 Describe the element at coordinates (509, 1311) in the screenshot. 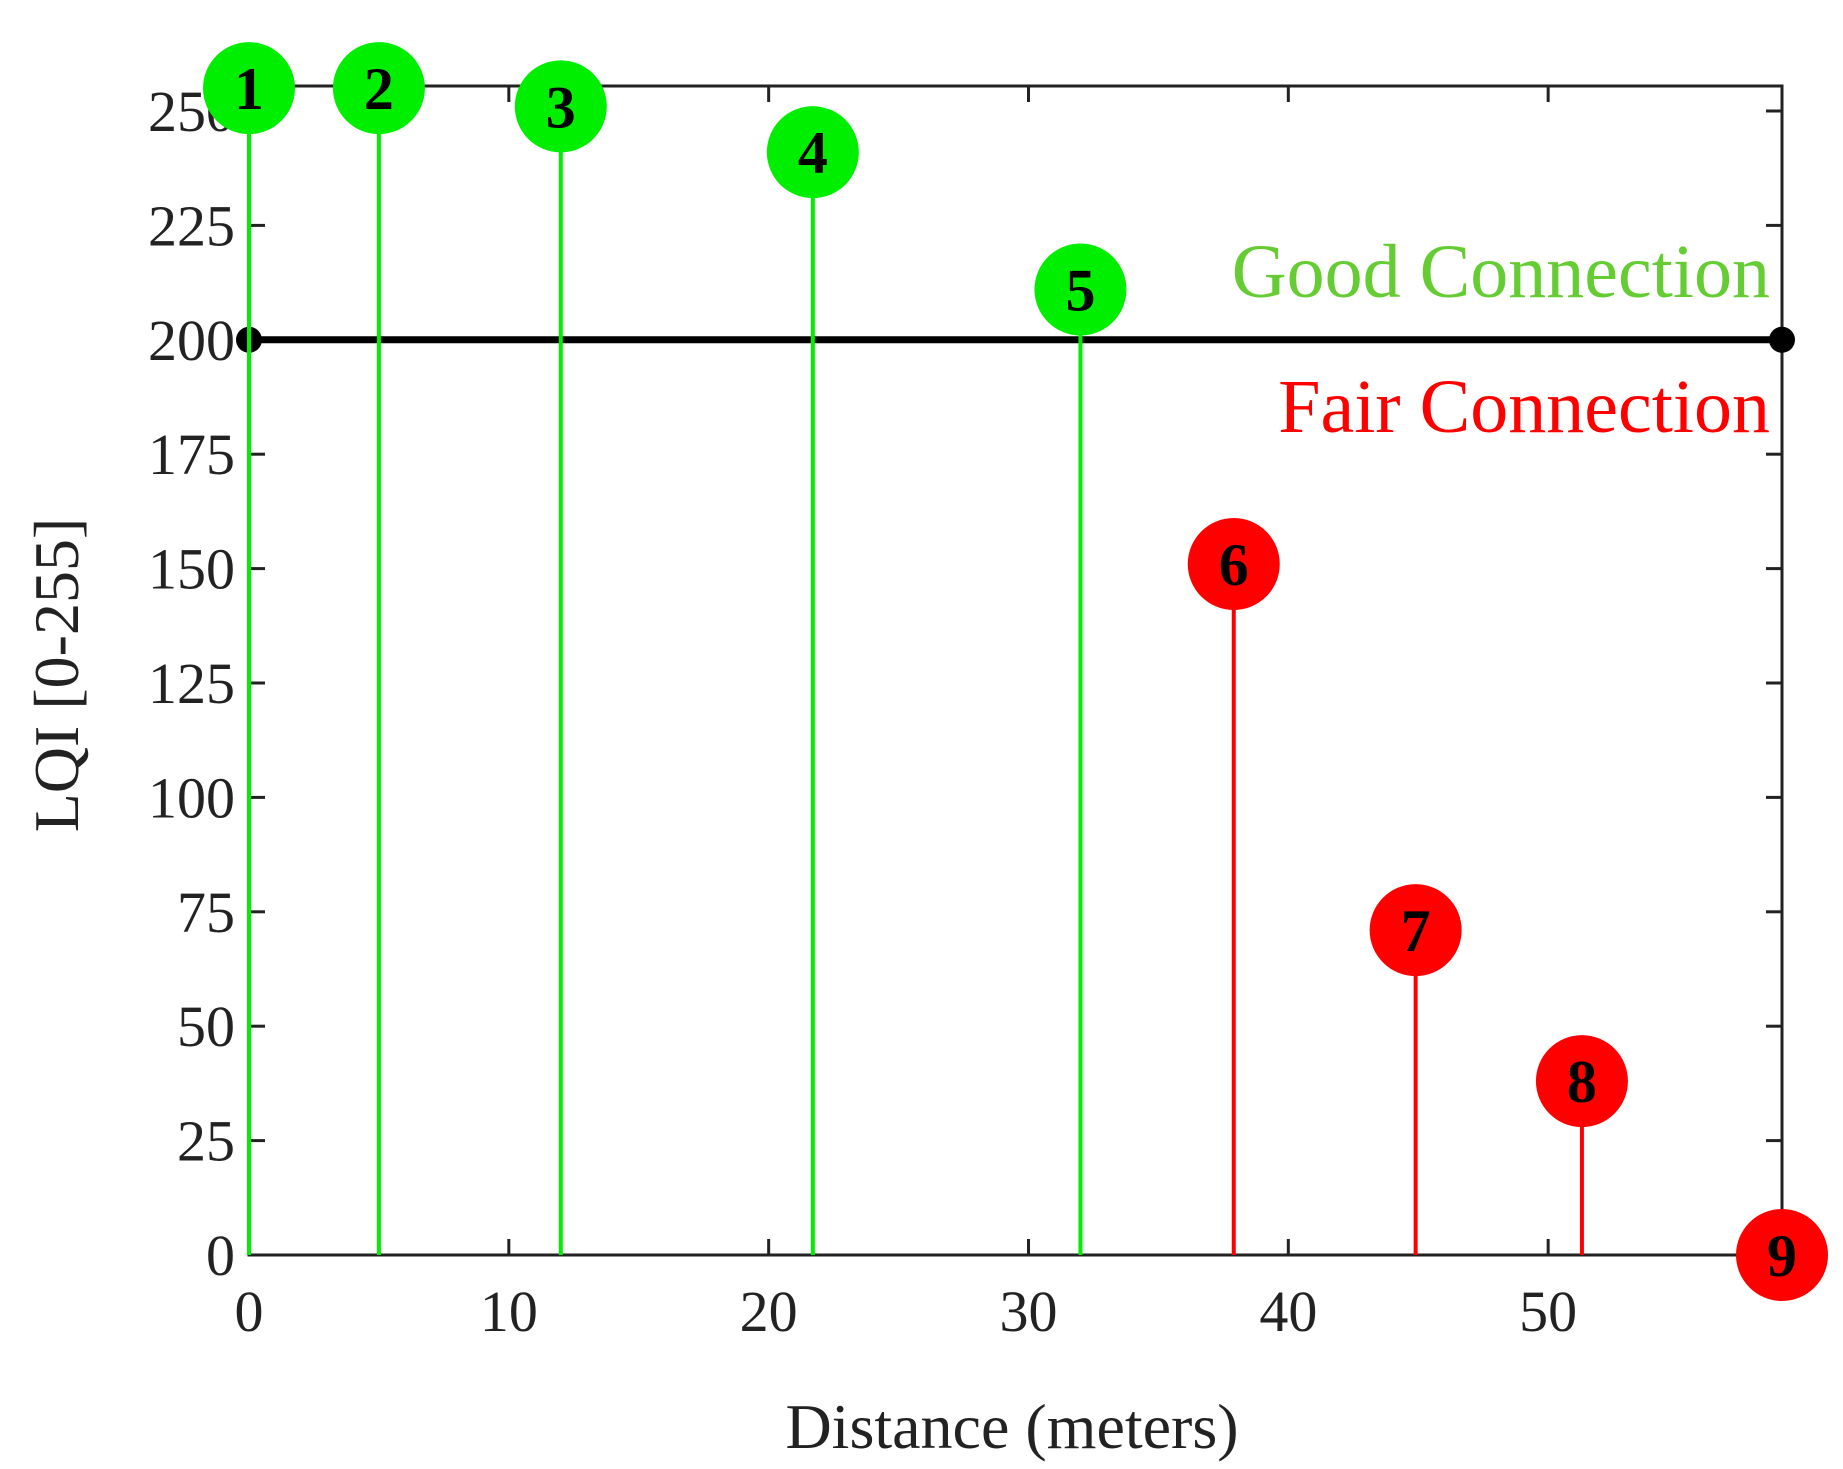

I see `x-tick-label: 10` at that location.